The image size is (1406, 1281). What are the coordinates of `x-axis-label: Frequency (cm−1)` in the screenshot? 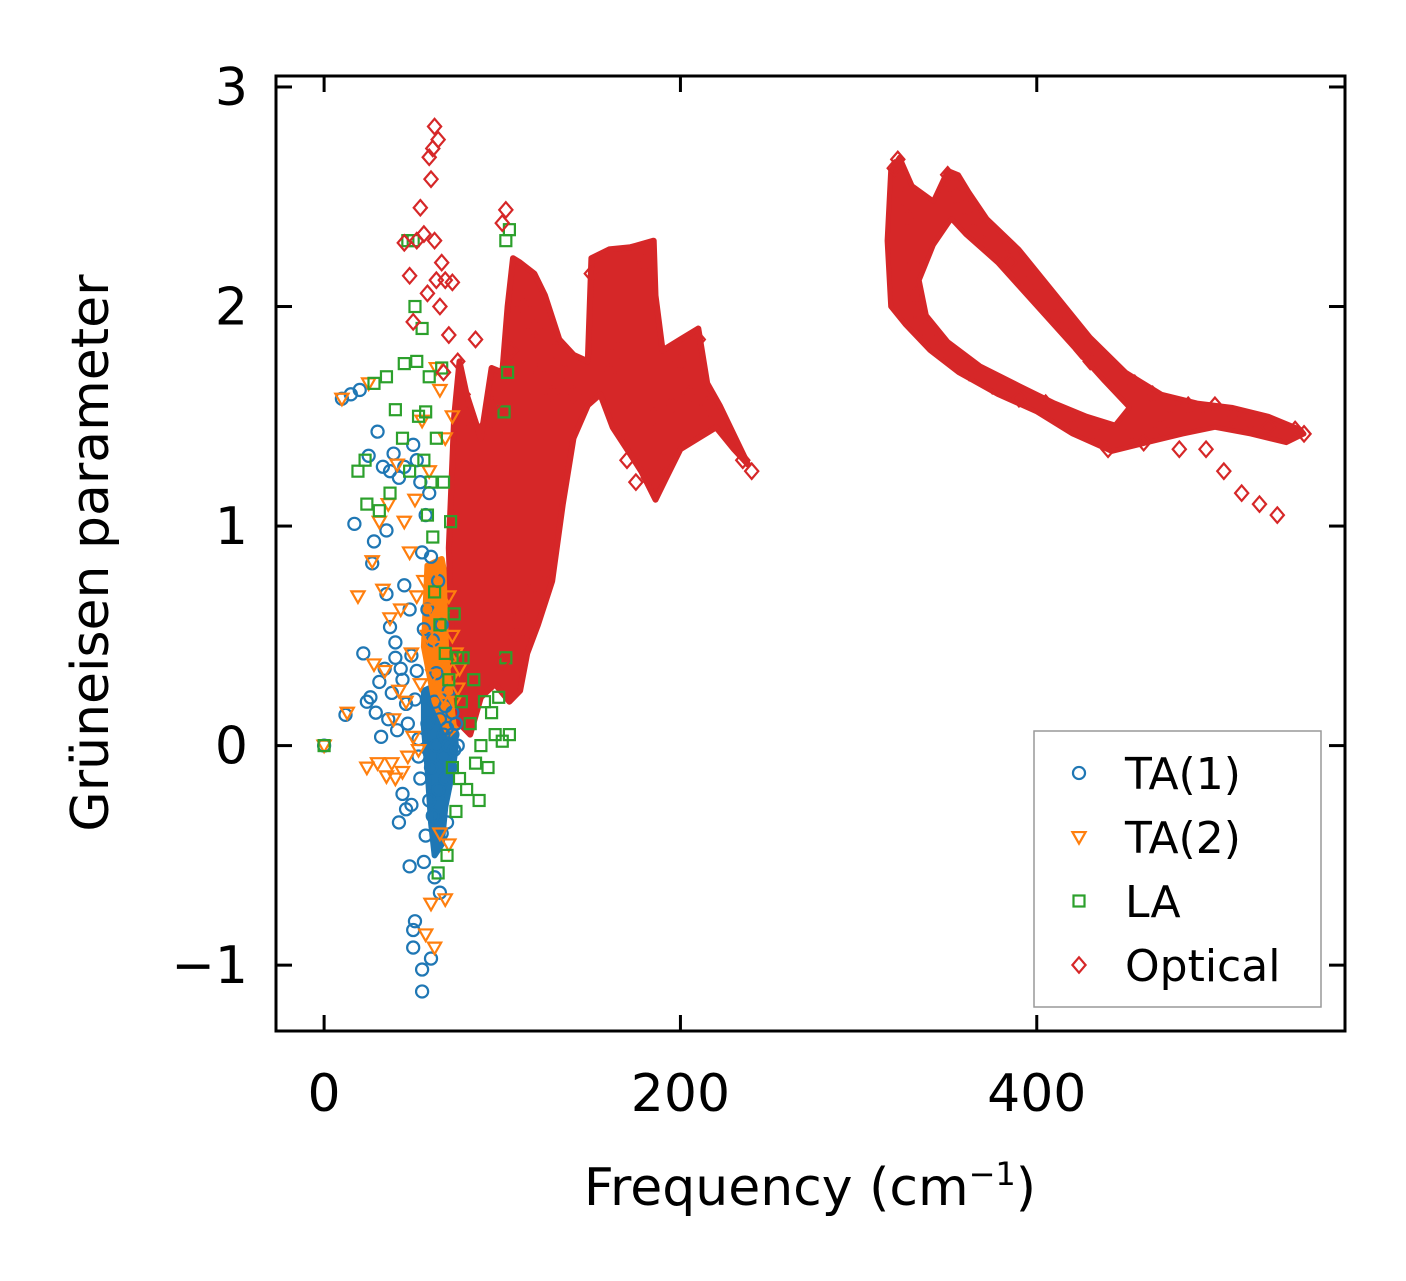 It's located at (810, 1186).